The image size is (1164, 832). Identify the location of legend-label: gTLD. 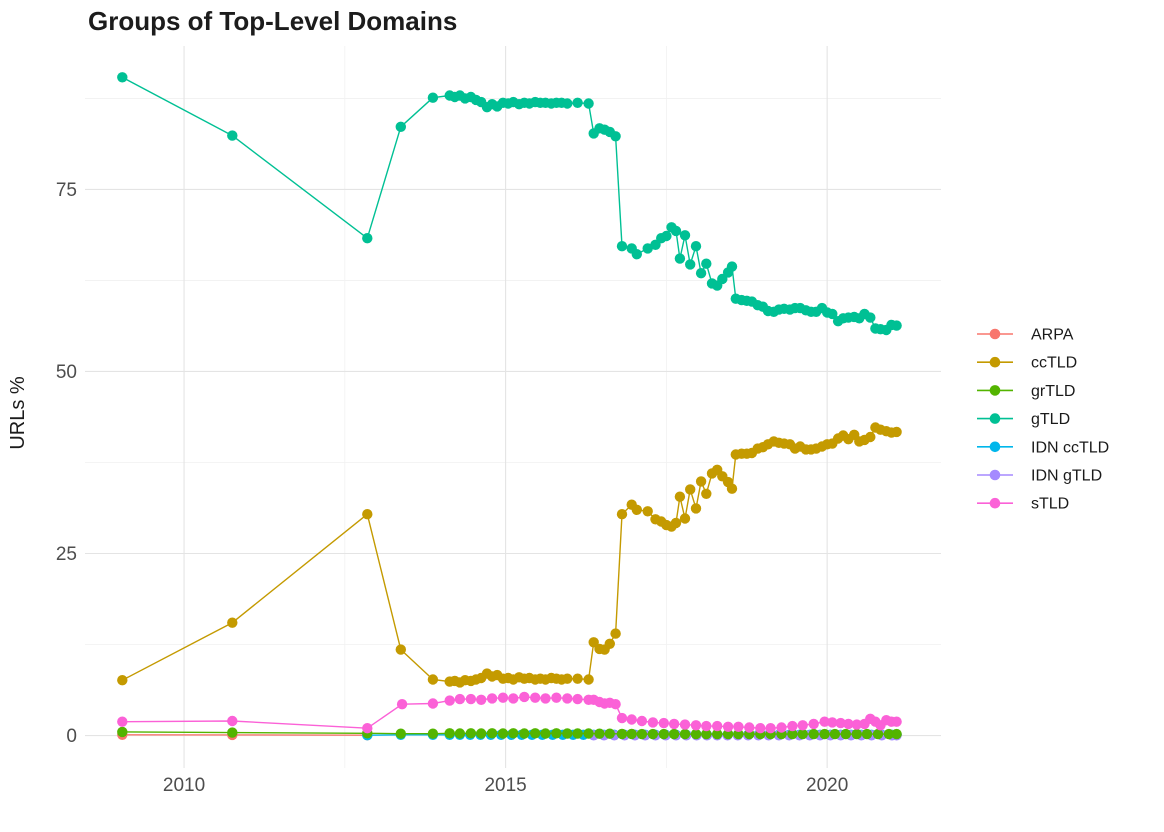
(1050, 419).